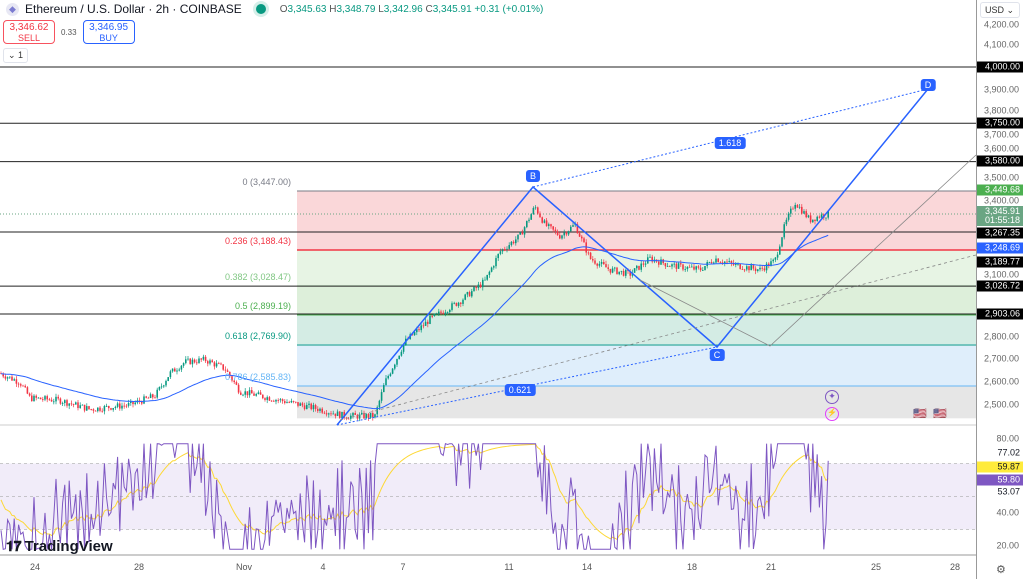 This screenshot has width=1024, height=579. Describe the element at coordinates (260, 9) in the screenshot. I see `market-status-icon` at that location.